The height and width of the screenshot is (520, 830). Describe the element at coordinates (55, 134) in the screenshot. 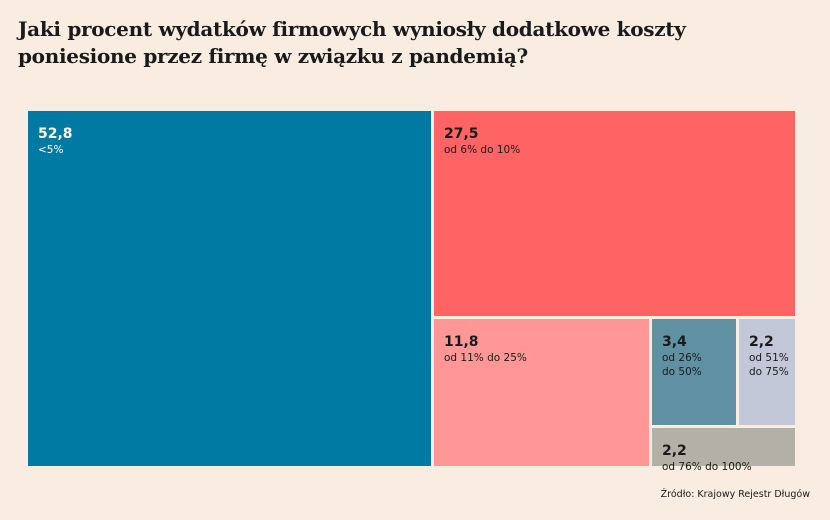

I see `treemap-value-label-0: 52,8` at that location.